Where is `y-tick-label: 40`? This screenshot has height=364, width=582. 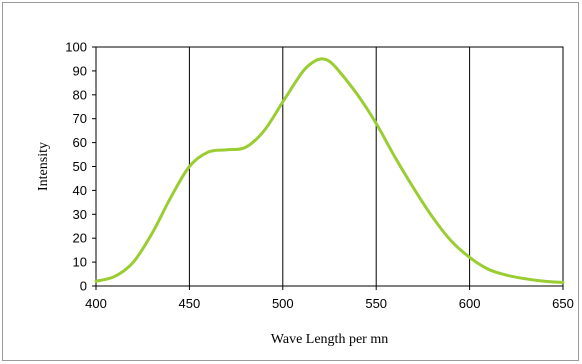 y-tick-label: 40 is located at coordinates (80, 190).